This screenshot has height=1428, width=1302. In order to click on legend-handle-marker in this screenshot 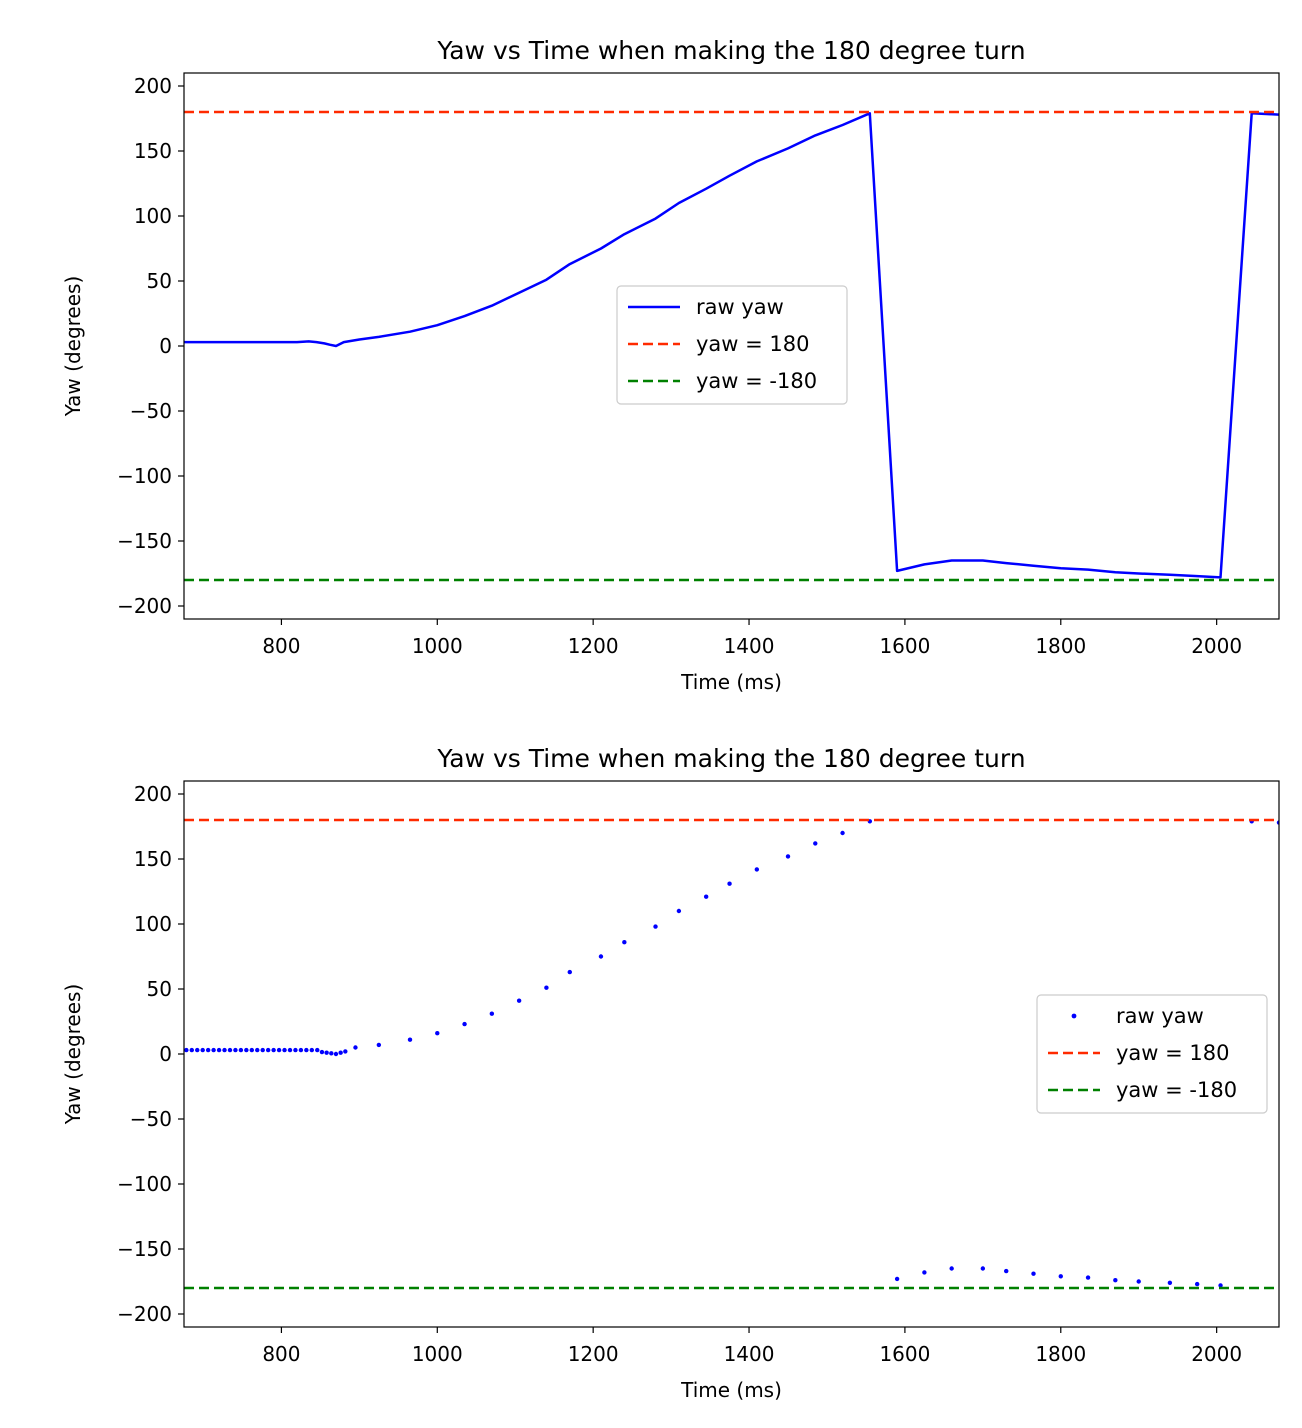, I will do `click(1074, 1016)`.